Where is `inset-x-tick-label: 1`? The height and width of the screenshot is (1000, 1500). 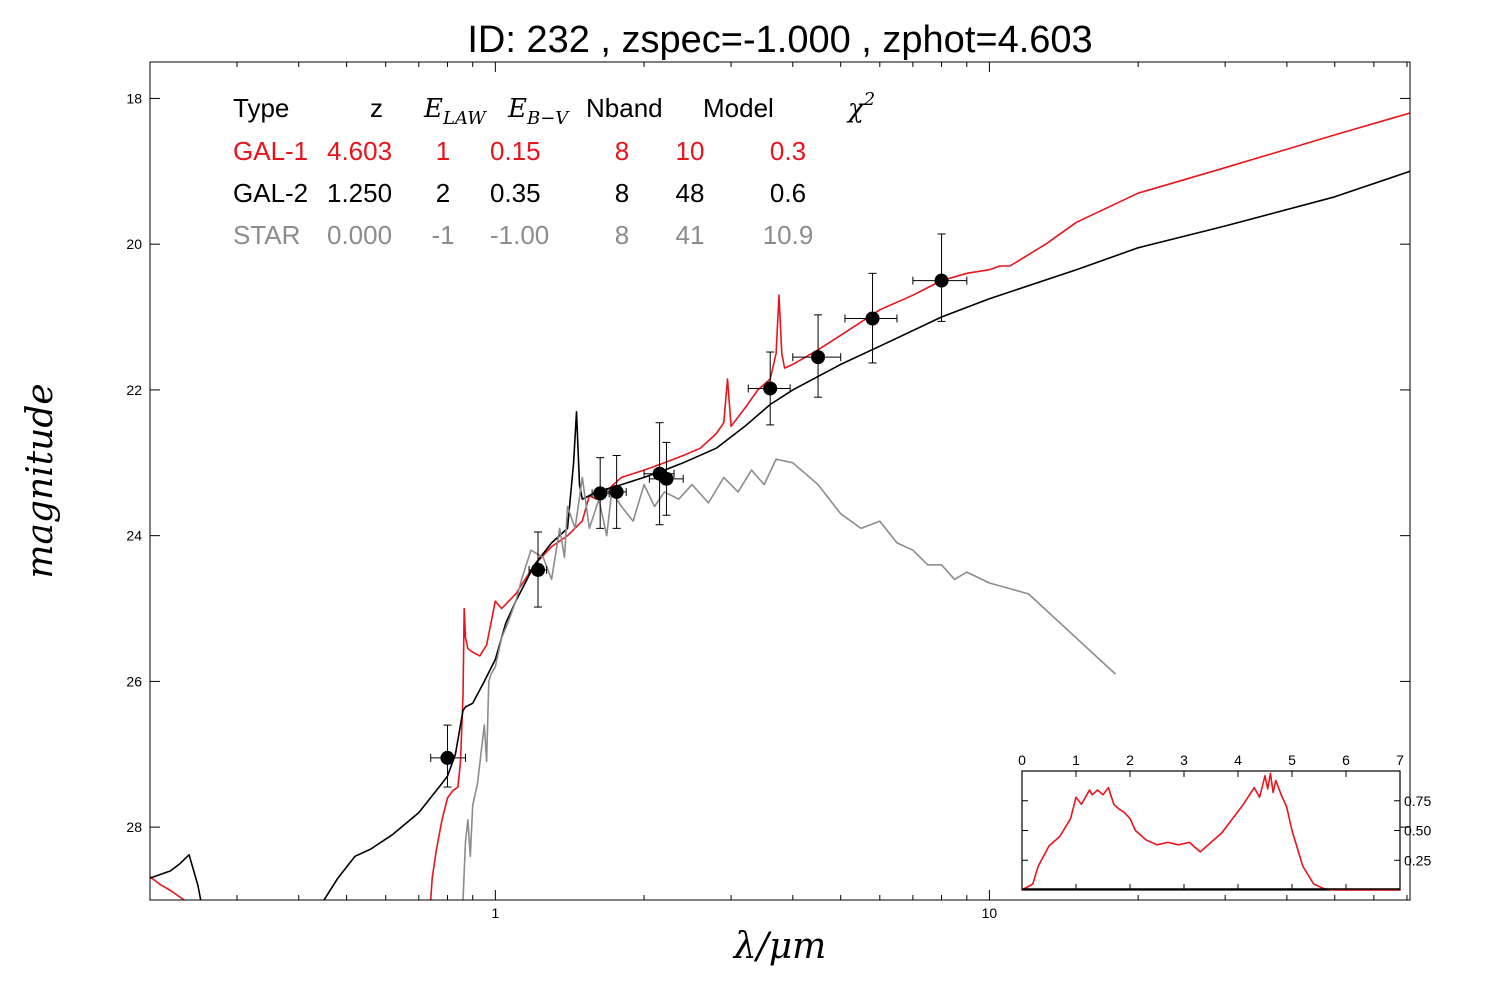
inset-x-tick-label: 1 is located at coordinates (1076, 760).